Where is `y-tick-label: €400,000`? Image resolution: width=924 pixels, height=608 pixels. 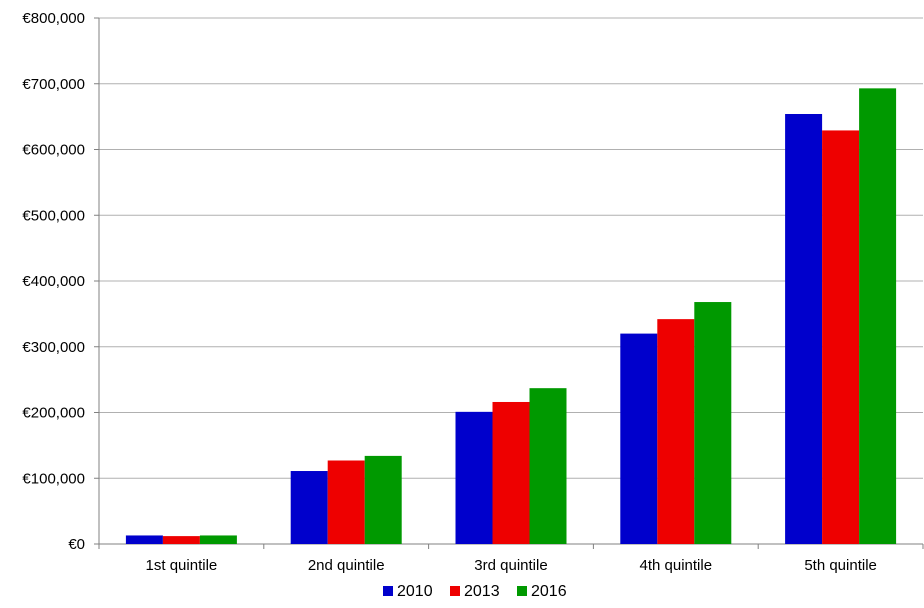 y-tick-label: €400,000 is located at coordinates (53, 281).